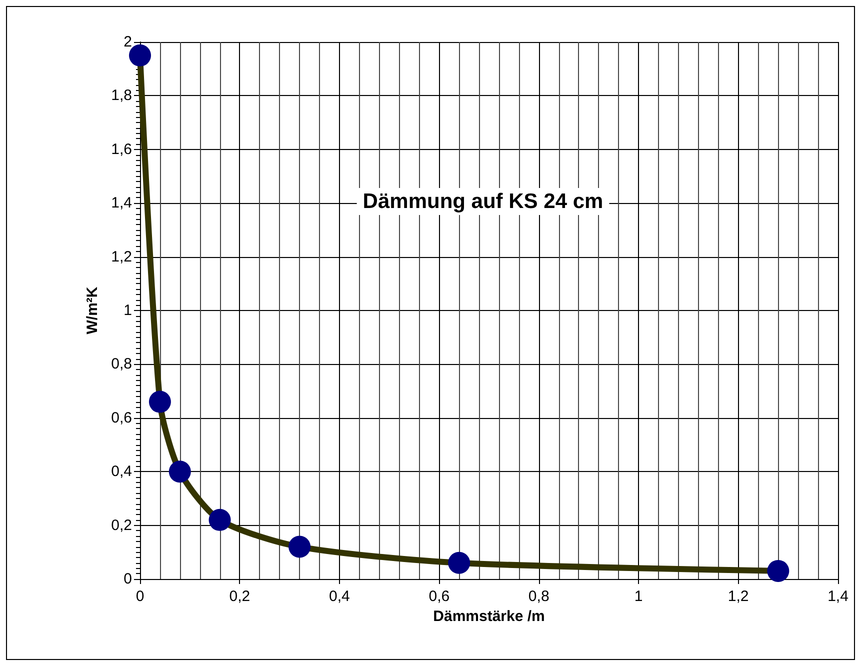 The image size is (861, 666). What do you see at coordinates (121, 525) in the screenshot?
I see `y-tick-label: 0,2` at bounding box center [121, 525].